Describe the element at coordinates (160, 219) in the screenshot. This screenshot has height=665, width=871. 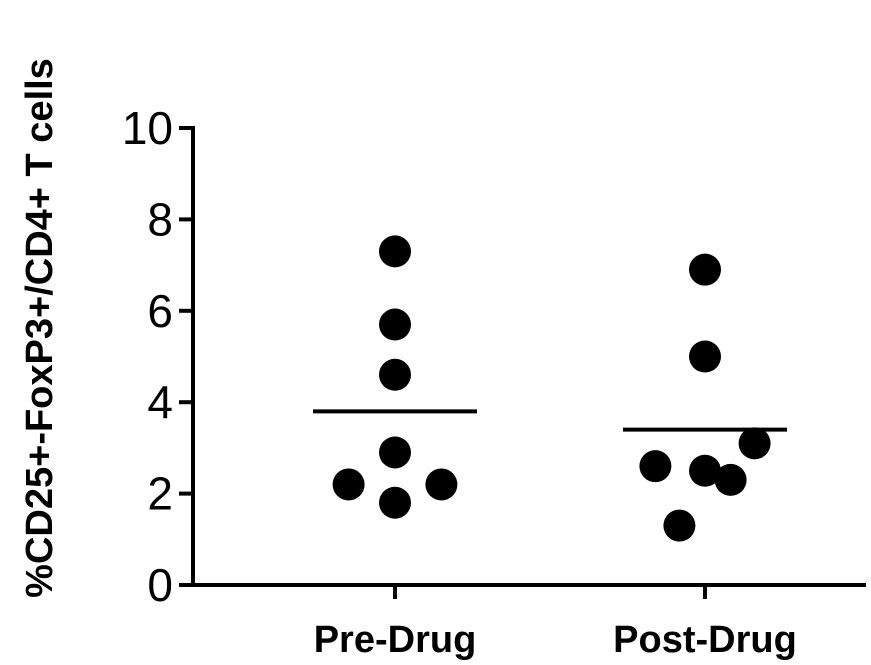
I see `y-tick-label: 8` at that location.